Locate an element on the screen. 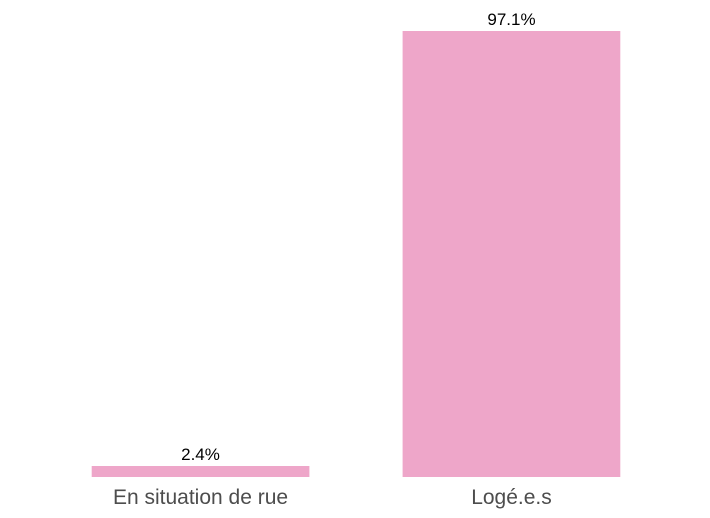 This screenshot has height=518, width=710. x-tick-label: Logé.e.s is located at coordinates (511, 497).